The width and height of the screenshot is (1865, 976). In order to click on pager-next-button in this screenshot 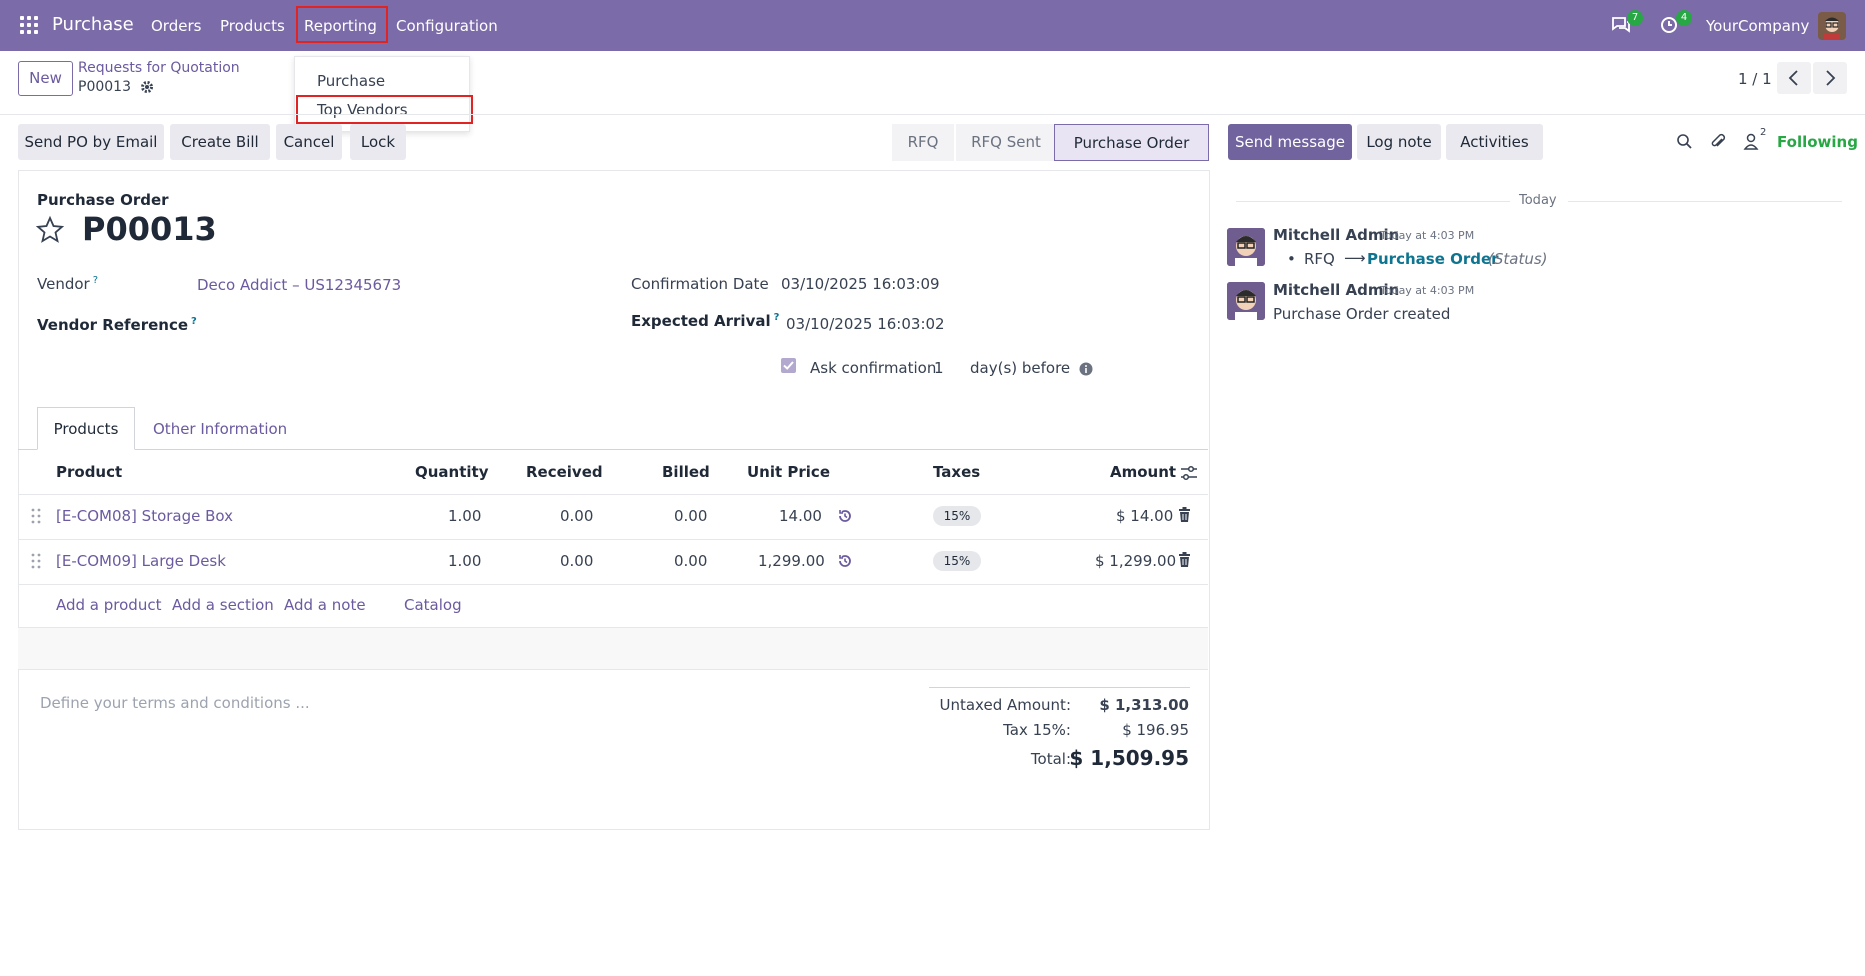, I will do `click(1830, 78)`.